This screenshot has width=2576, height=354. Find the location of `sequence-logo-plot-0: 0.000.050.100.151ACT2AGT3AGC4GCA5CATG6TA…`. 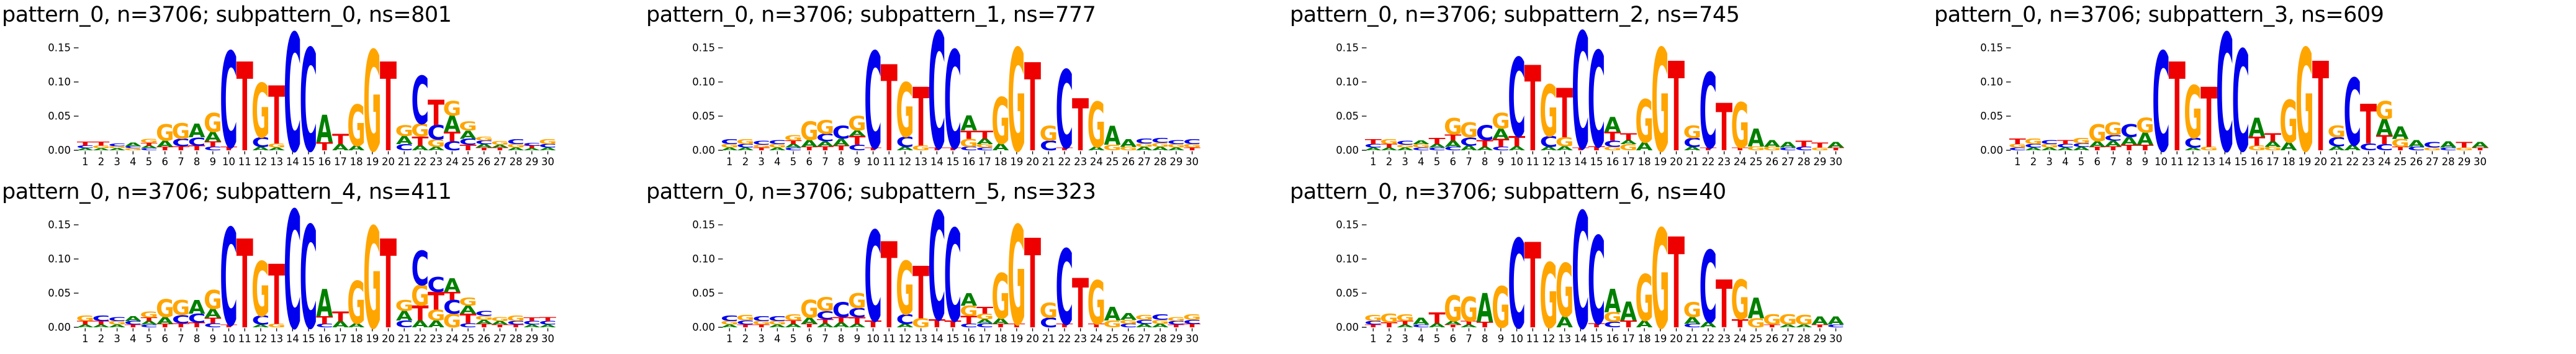

sequence-logo-plot-0: 0.000.050.100.151ACT2AGT3AGC4GCA5CATG6TA… is located at coordinates (302, 89).